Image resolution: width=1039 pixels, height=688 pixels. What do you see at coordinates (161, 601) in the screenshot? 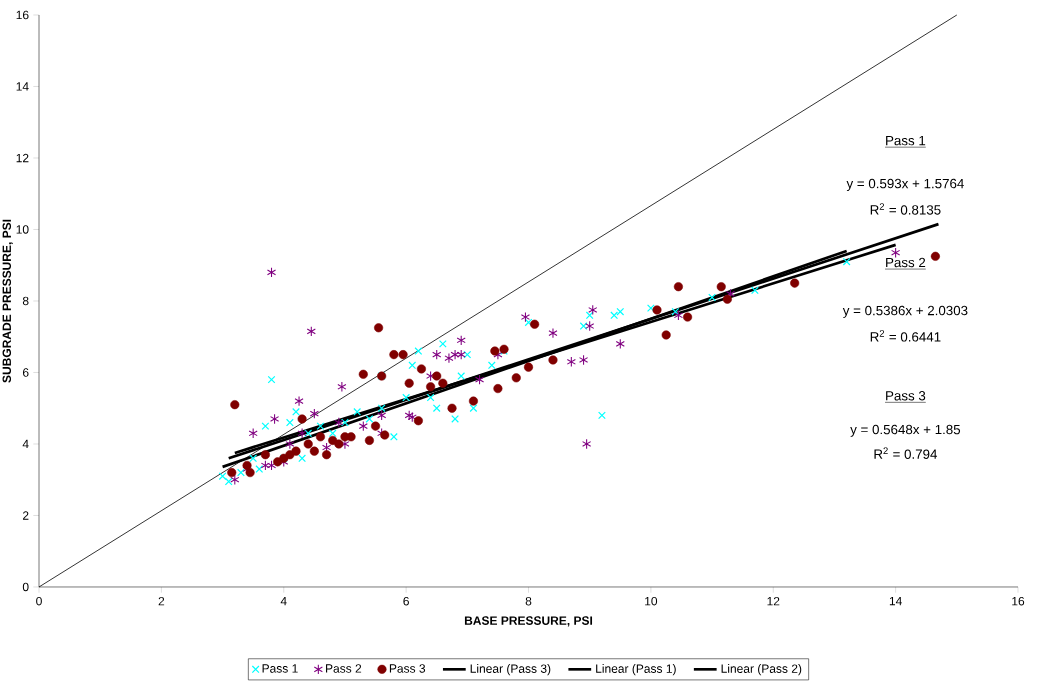
I see `x-tick-label: 2` at bounding box center [161, 601].